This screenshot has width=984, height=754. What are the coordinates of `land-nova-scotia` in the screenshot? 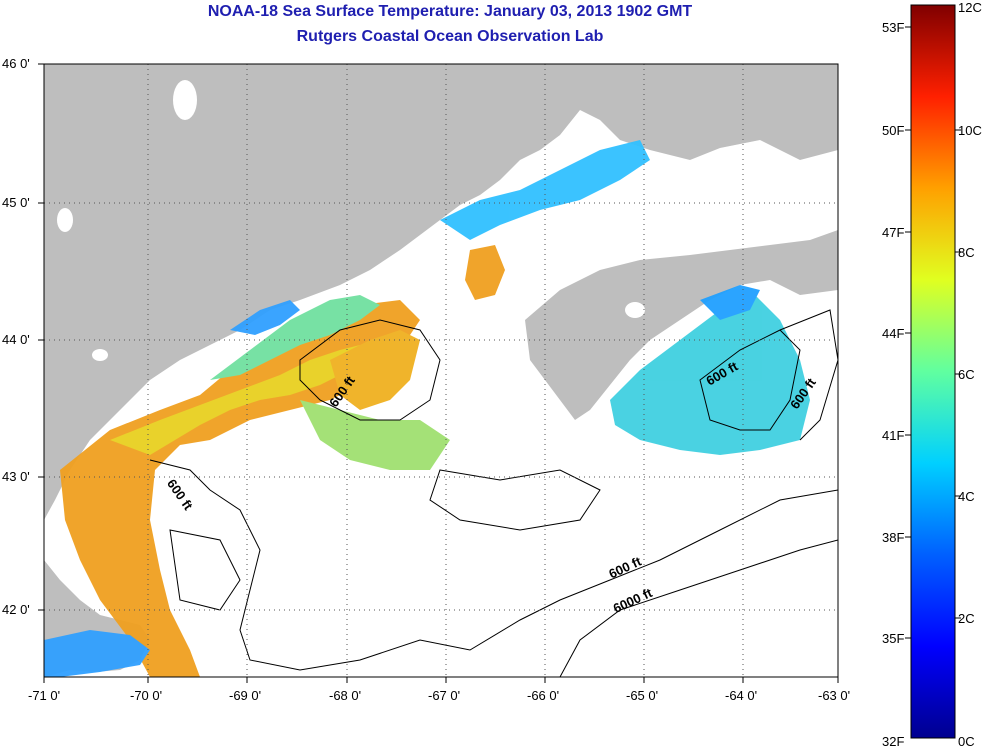 It's located at (681, 325).